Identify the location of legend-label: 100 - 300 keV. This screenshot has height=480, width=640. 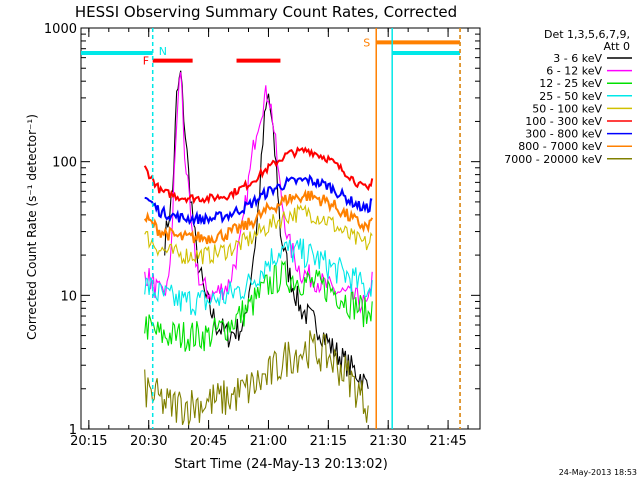
(563, 121).